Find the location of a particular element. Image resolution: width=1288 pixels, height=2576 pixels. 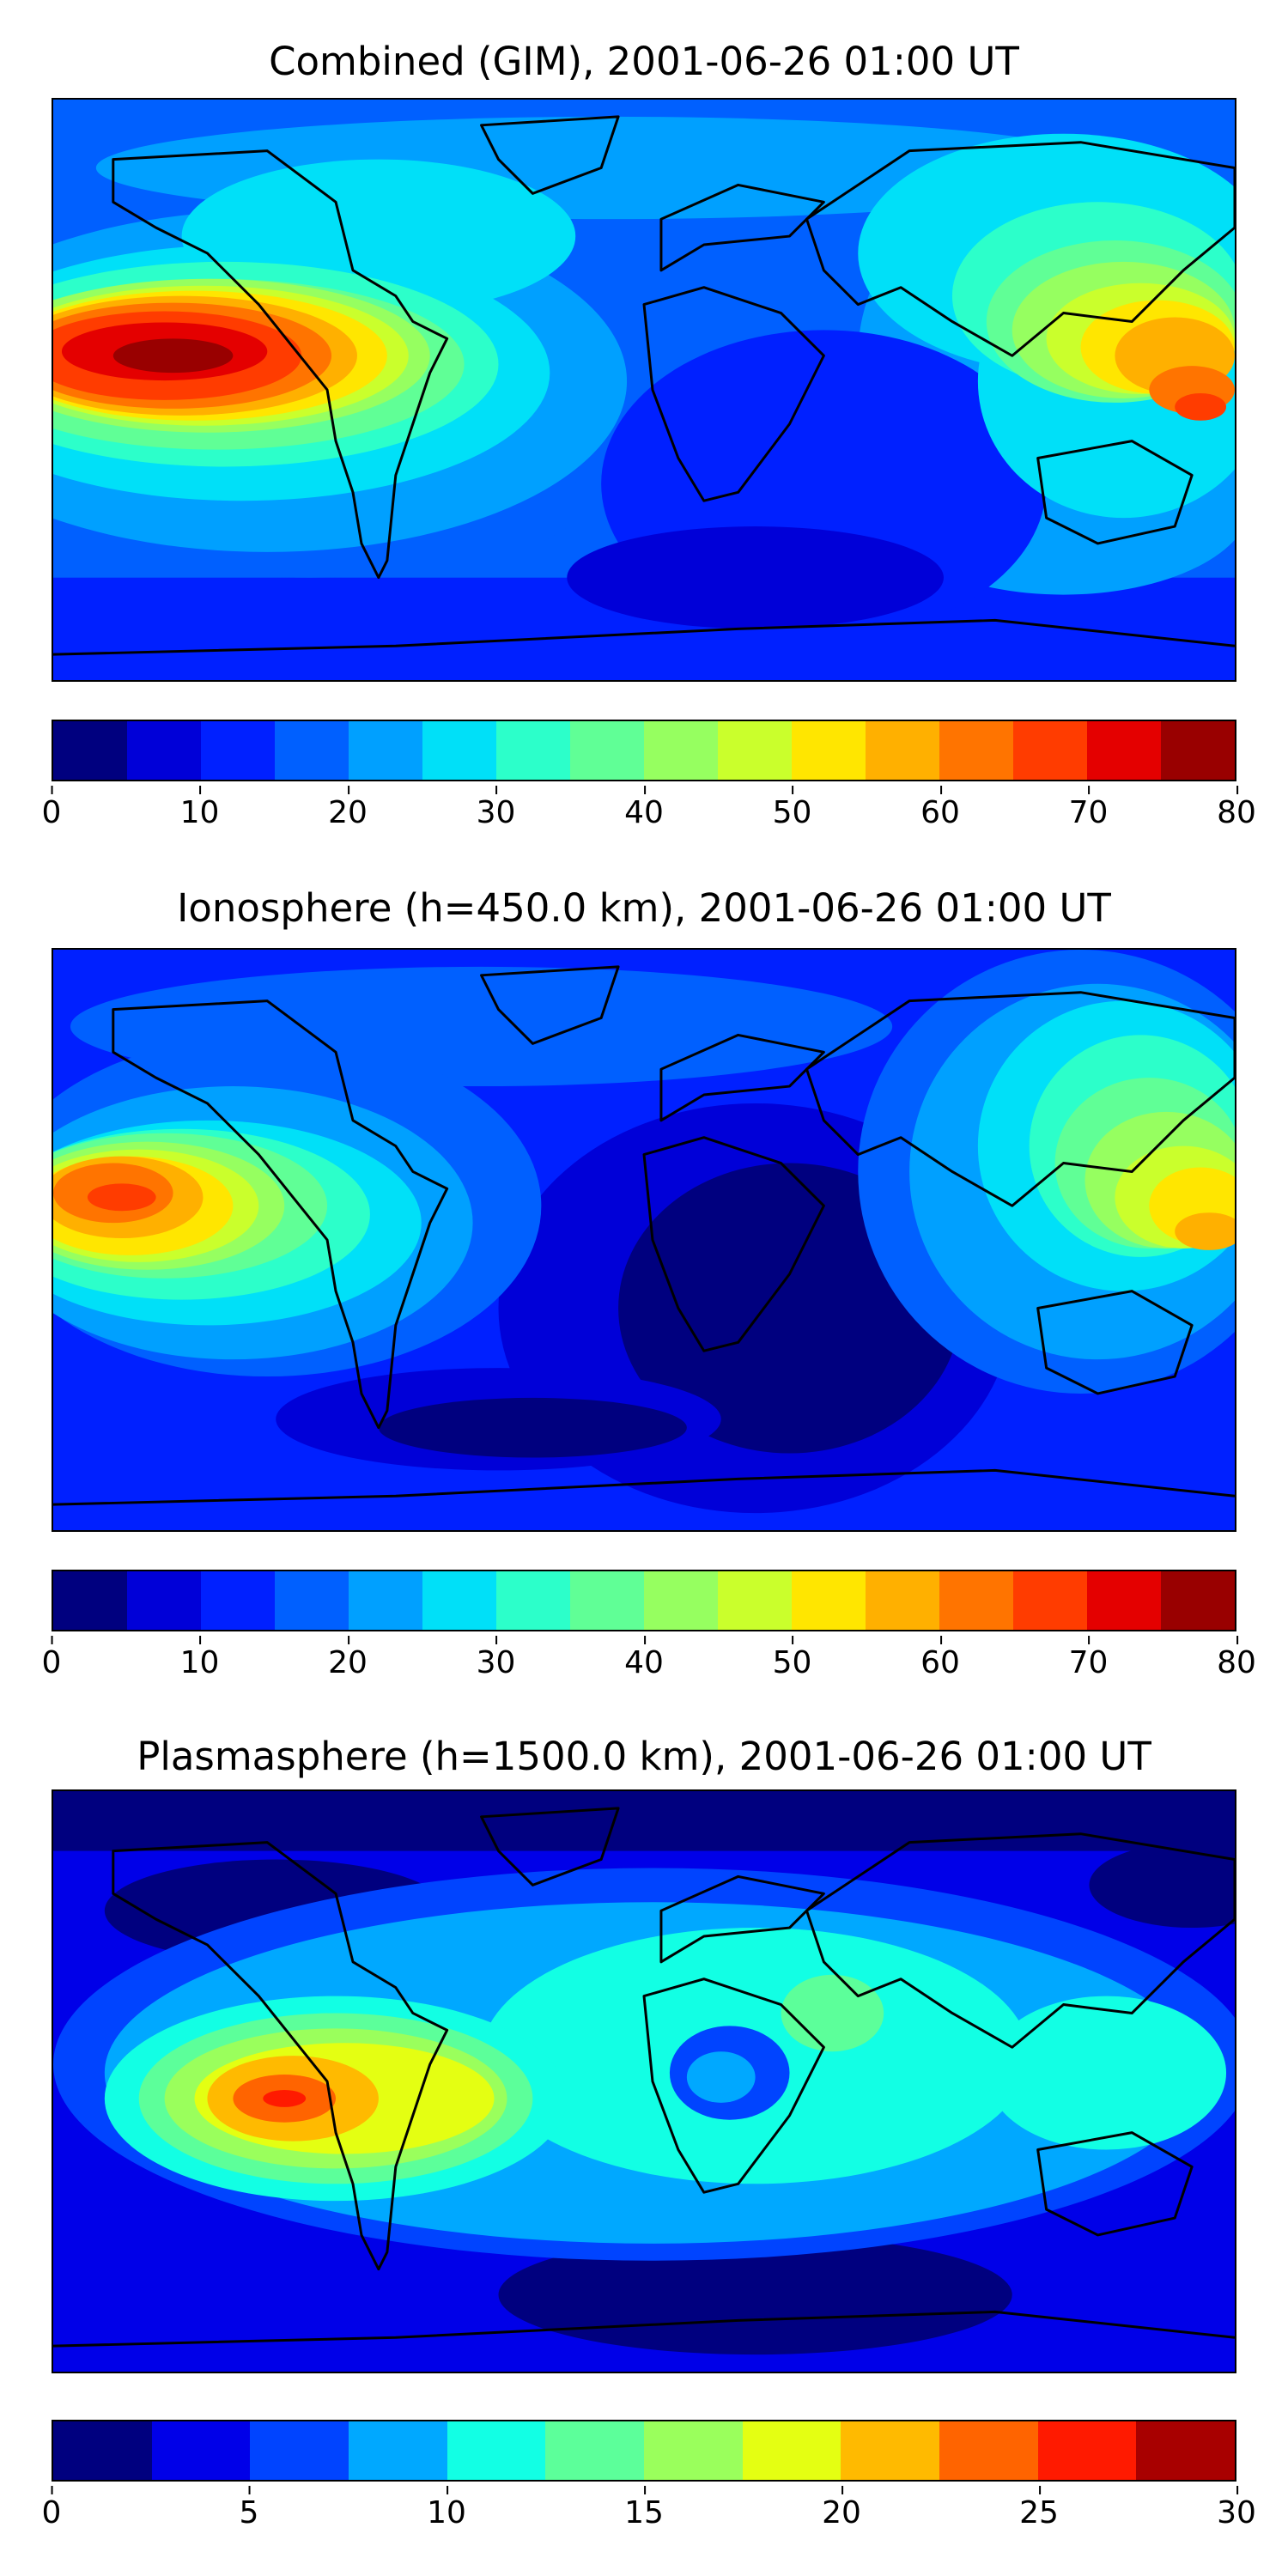

map-title: Combined (GIM), 2001-06-26 01:00 UT is located at coordinates (644, 61).